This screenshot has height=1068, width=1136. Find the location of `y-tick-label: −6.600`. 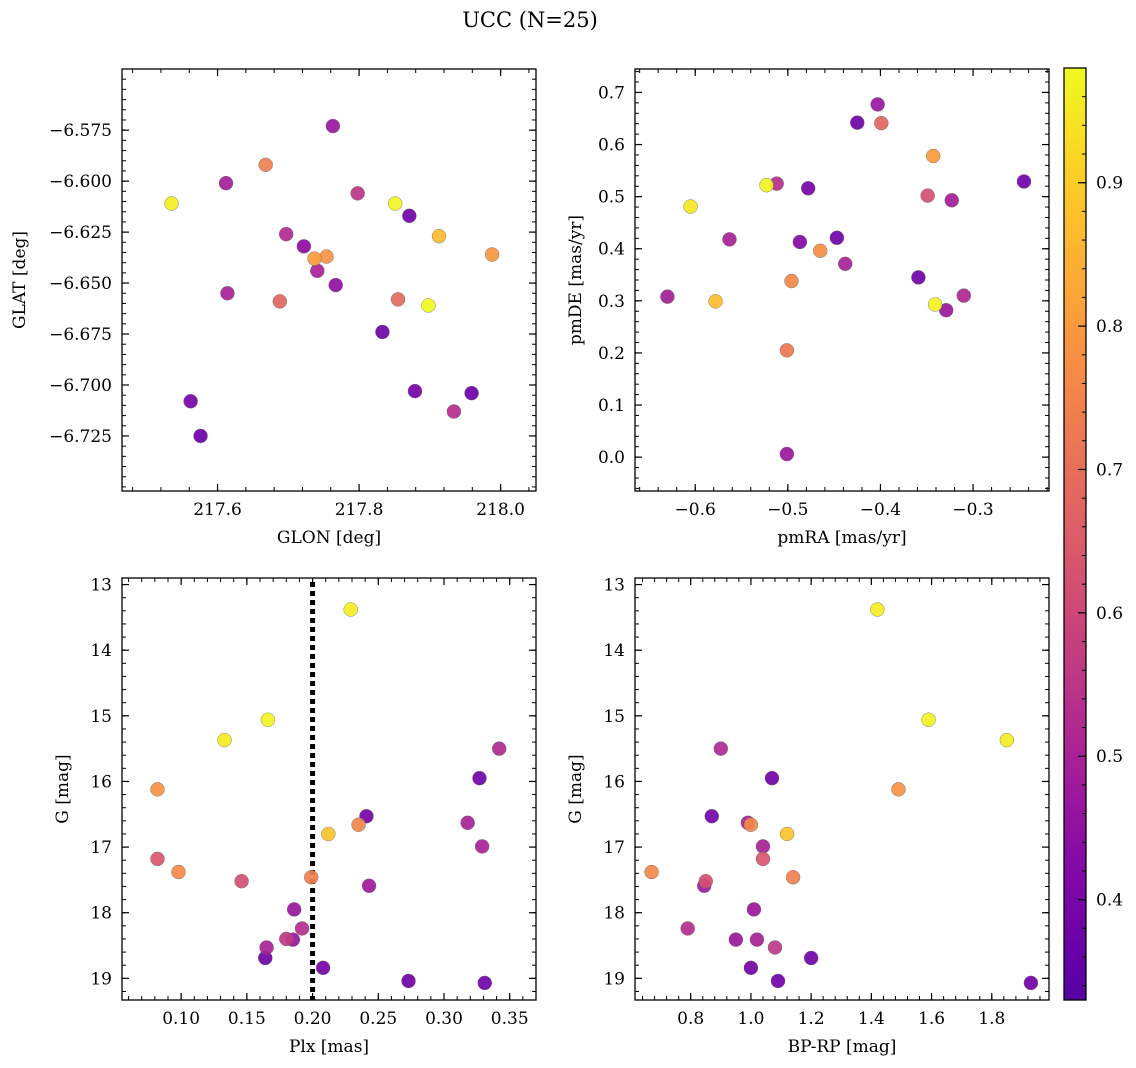

y-tick-label: −6.600 is located at coordinates (80, 182).